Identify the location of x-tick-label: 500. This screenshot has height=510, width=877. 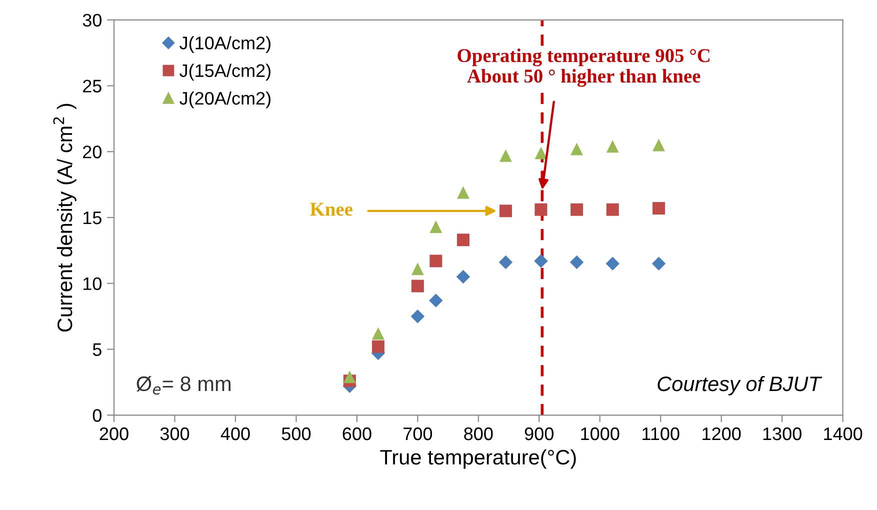
(296, 433).